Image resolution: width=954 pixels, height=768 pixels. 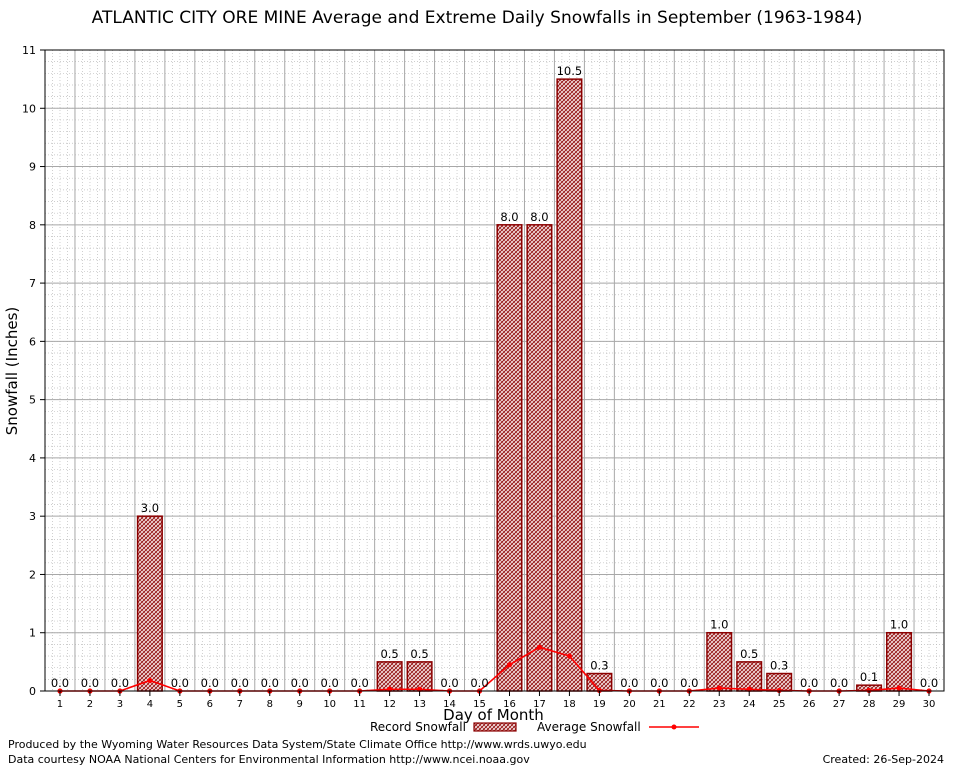 I want to click on legend-average-swatch, so click(x=673, y=727).